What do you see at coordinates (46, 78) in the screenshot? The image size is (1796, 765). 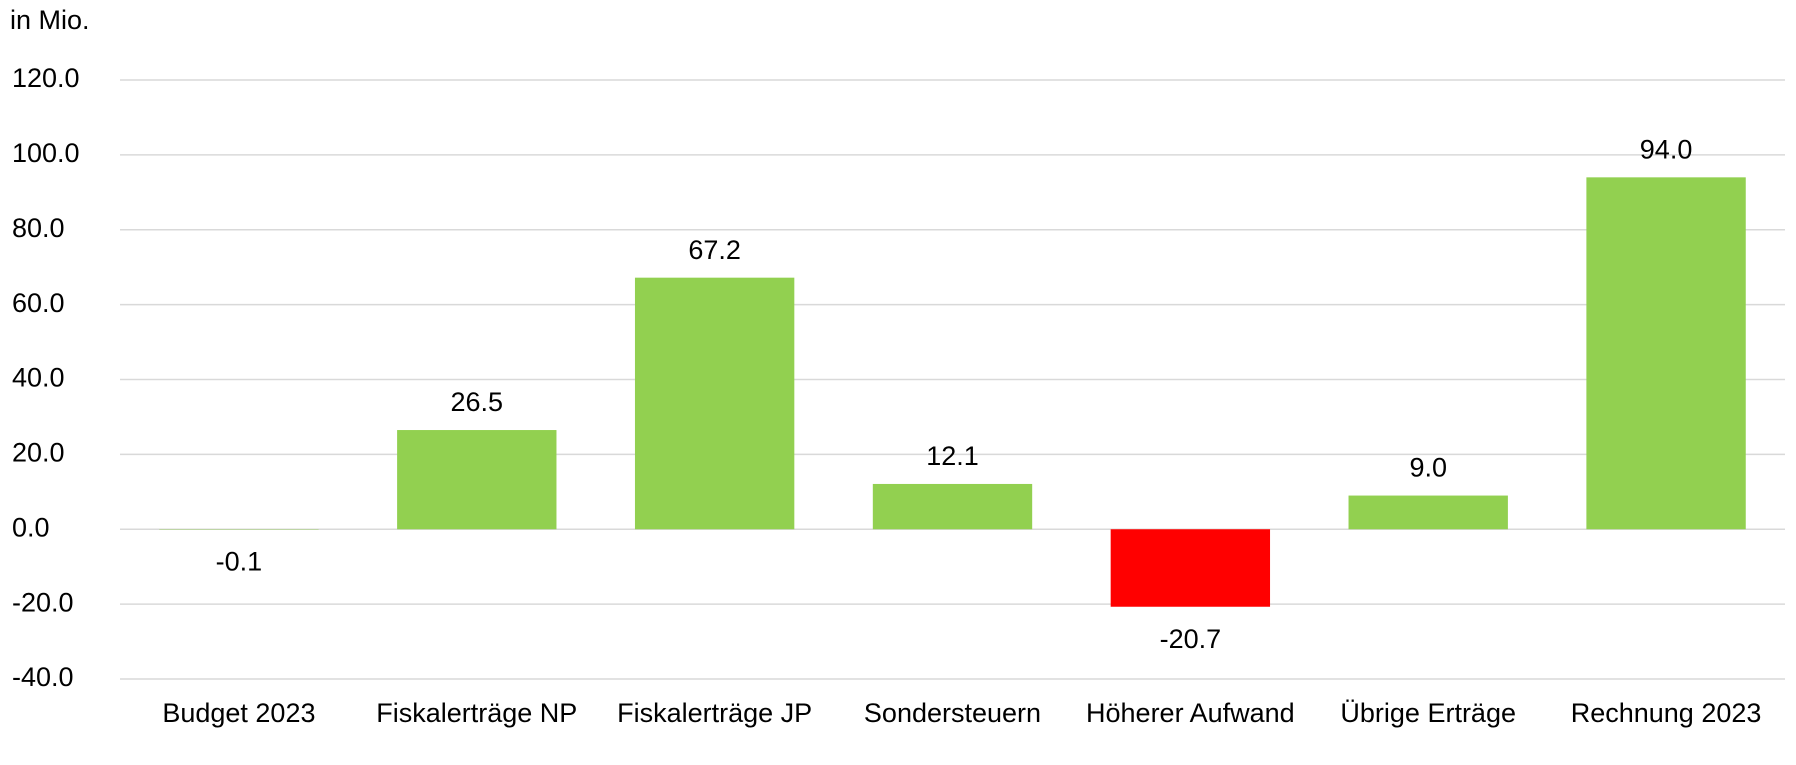 I see `y-tick-label: 120.0` at bounding box center [46, 78].